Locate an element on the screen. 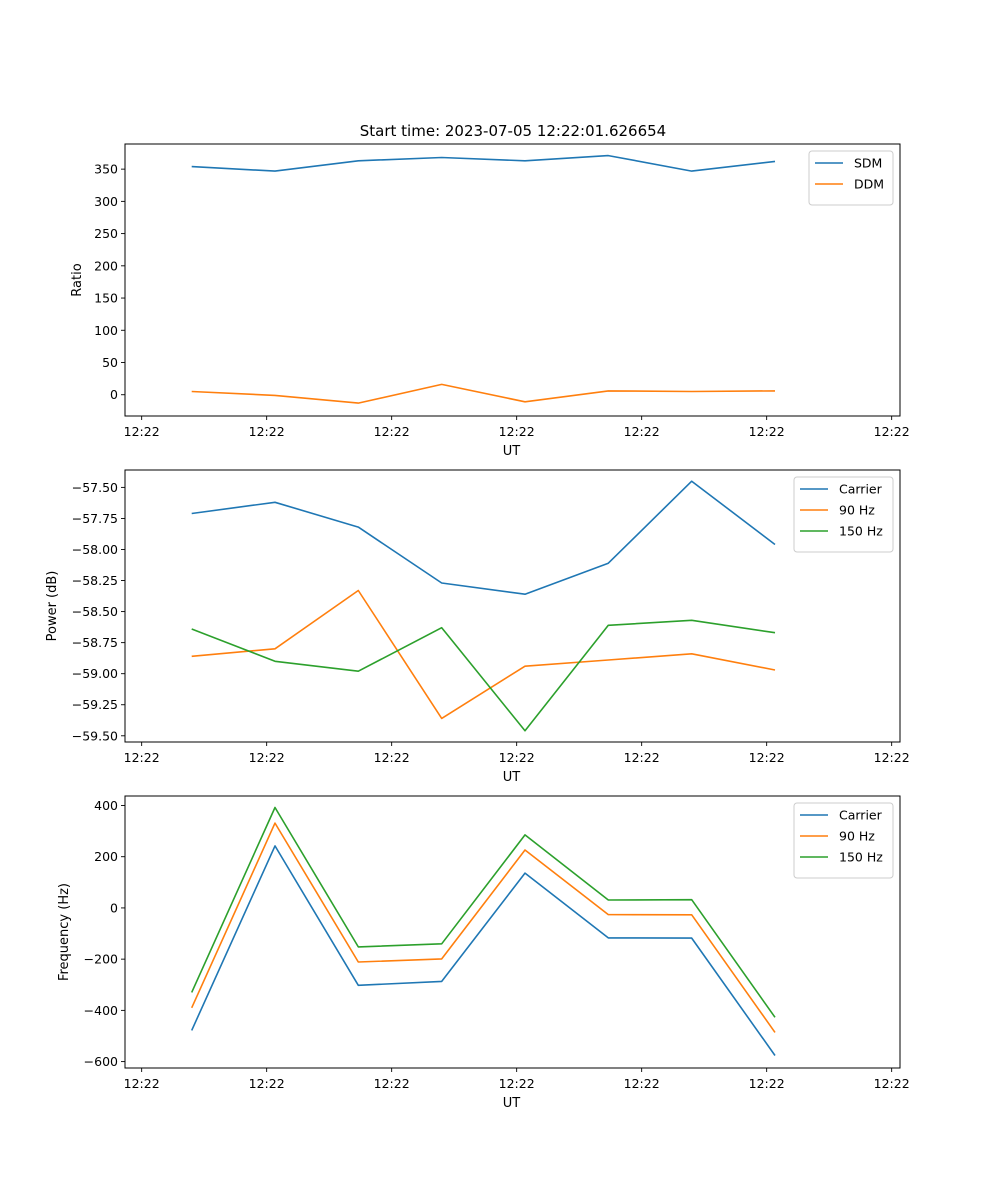 The width and height of the screenshot is (1000, 1204). y-tick-label: 50 is located at coordinates (110, 362).